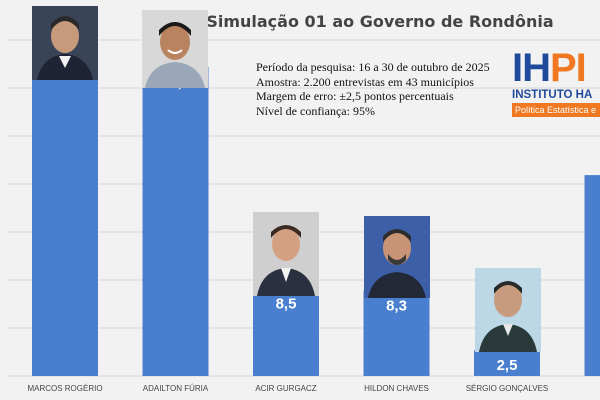  I want to click on candidate-photo-sergio-goncalves, so click(508, 310).